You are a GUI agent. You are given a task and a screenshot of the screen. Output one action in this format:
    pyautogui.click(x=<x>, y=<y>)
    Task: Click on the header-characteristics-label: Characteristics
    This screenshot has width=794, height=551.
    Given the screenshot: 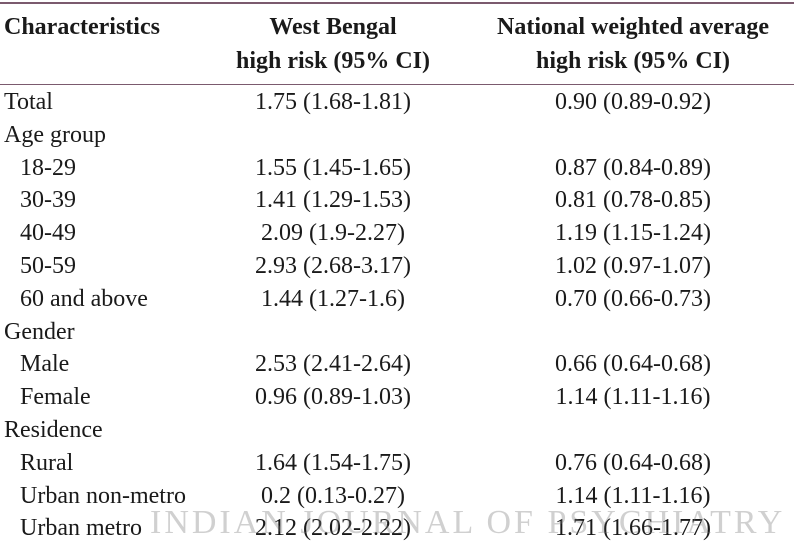 What is the action you would take?
    pyautogui.click(x=82, y=27)
    